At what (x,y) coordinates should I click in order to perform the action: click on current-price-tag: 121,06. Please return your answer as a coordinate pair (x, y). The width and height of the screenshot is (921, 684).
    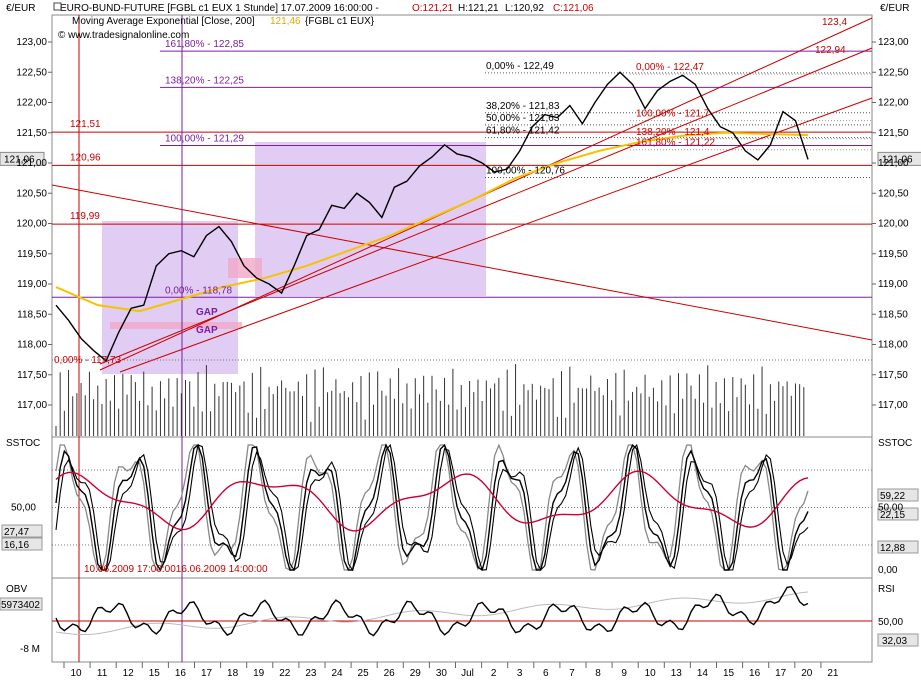
    Looking at the image, I should click on (19, 159).